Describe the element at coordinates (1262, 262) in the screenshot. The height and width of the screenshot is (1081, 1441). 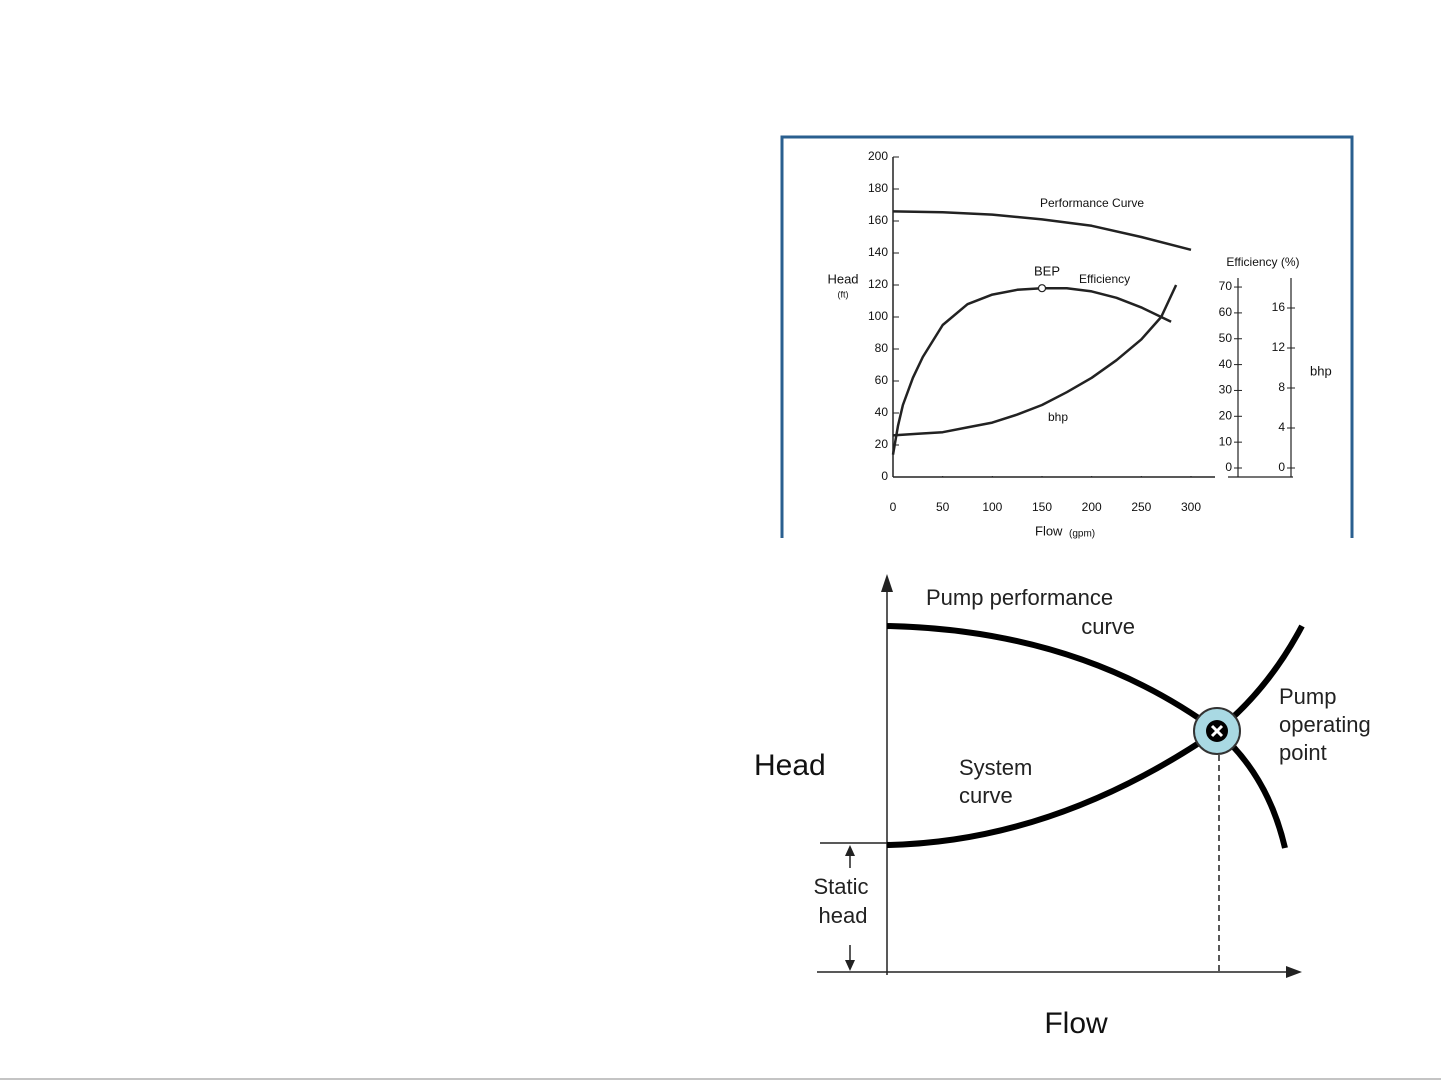
I see `y2-label: Efficiency (%)` at that location.